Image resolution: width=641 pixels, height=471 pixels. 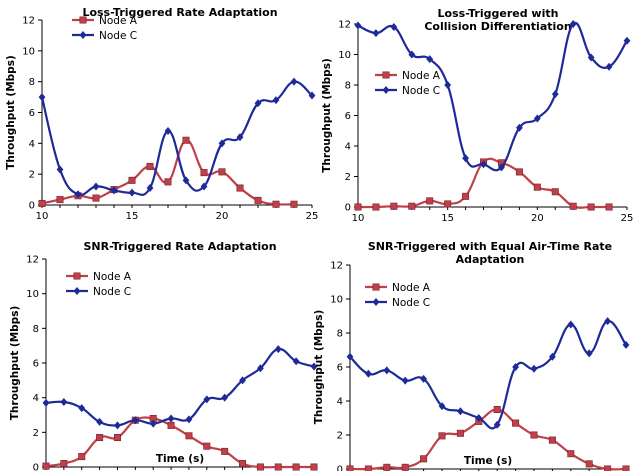 I want to click on chart-title-line: SNR-Triggered with Equal Air-Time Rate, so click(x=490, y=246).